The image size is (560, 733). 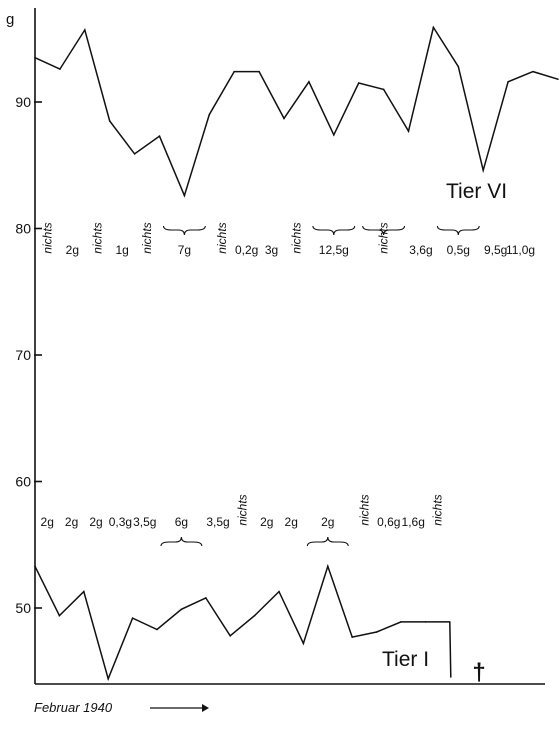 I want to click on y-tick-label: 50, so click(x=23, y=608).